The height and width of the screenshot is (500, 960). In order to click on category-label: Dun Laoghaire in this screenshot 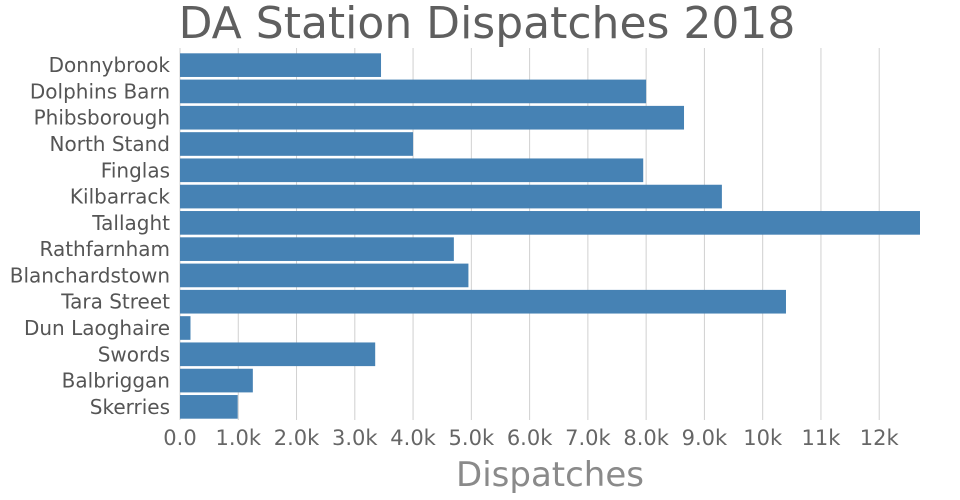, I will do `click(97, 328)`.